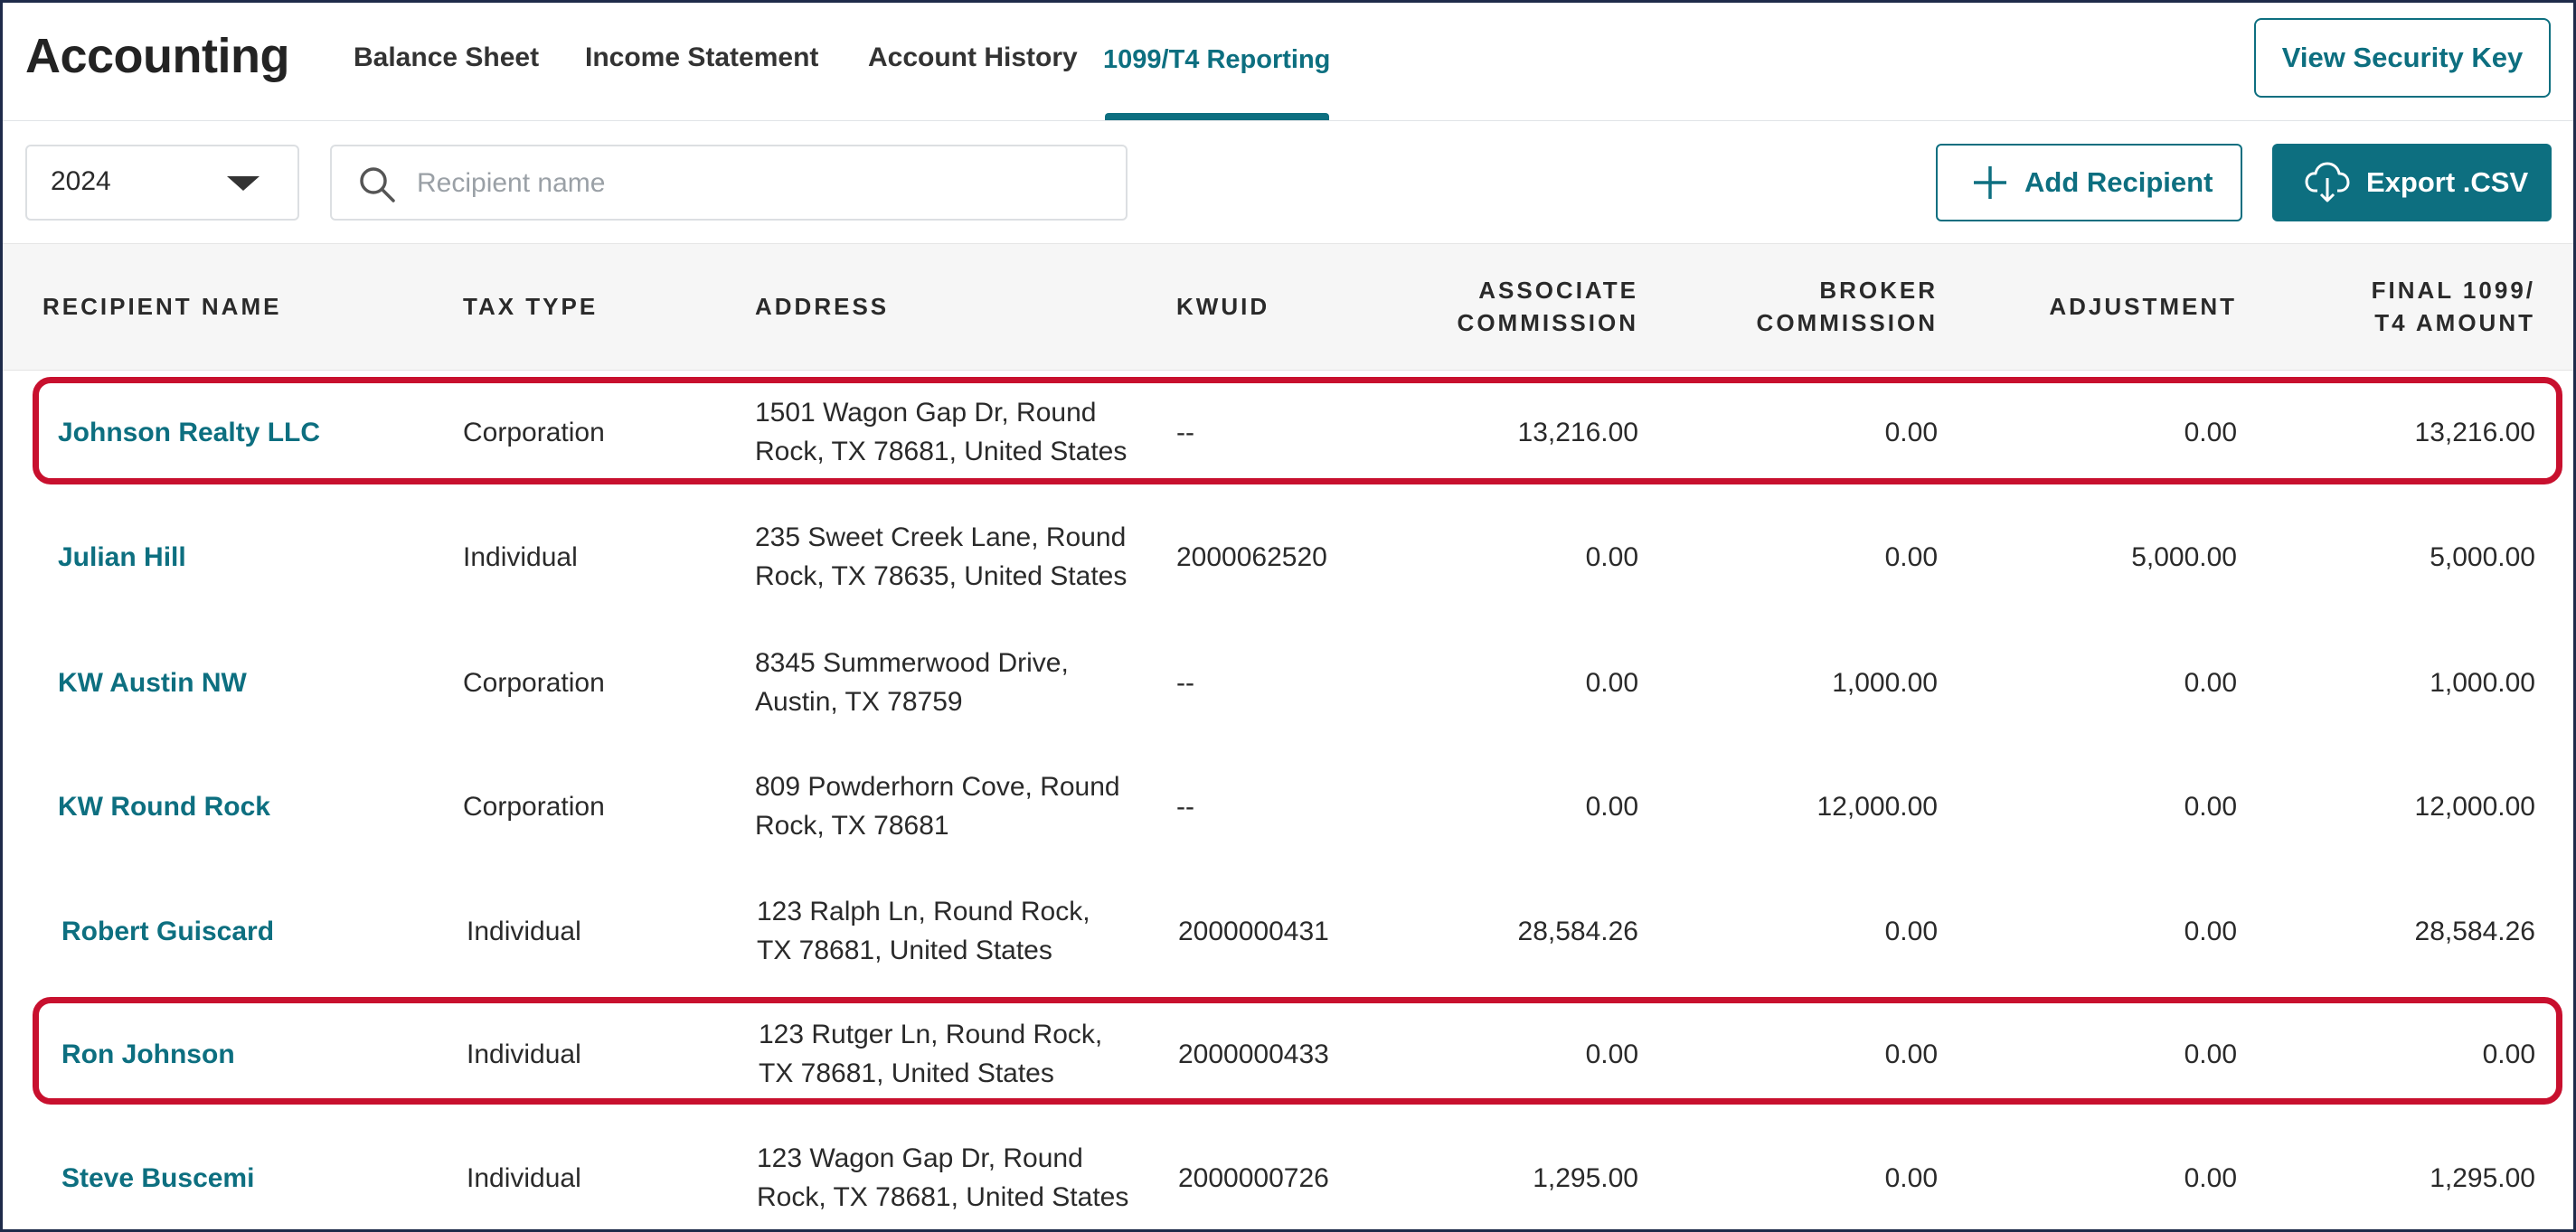 The image size is (2576, 1232). I want to click on kwuid: 2000062520, so click(1251, 557).